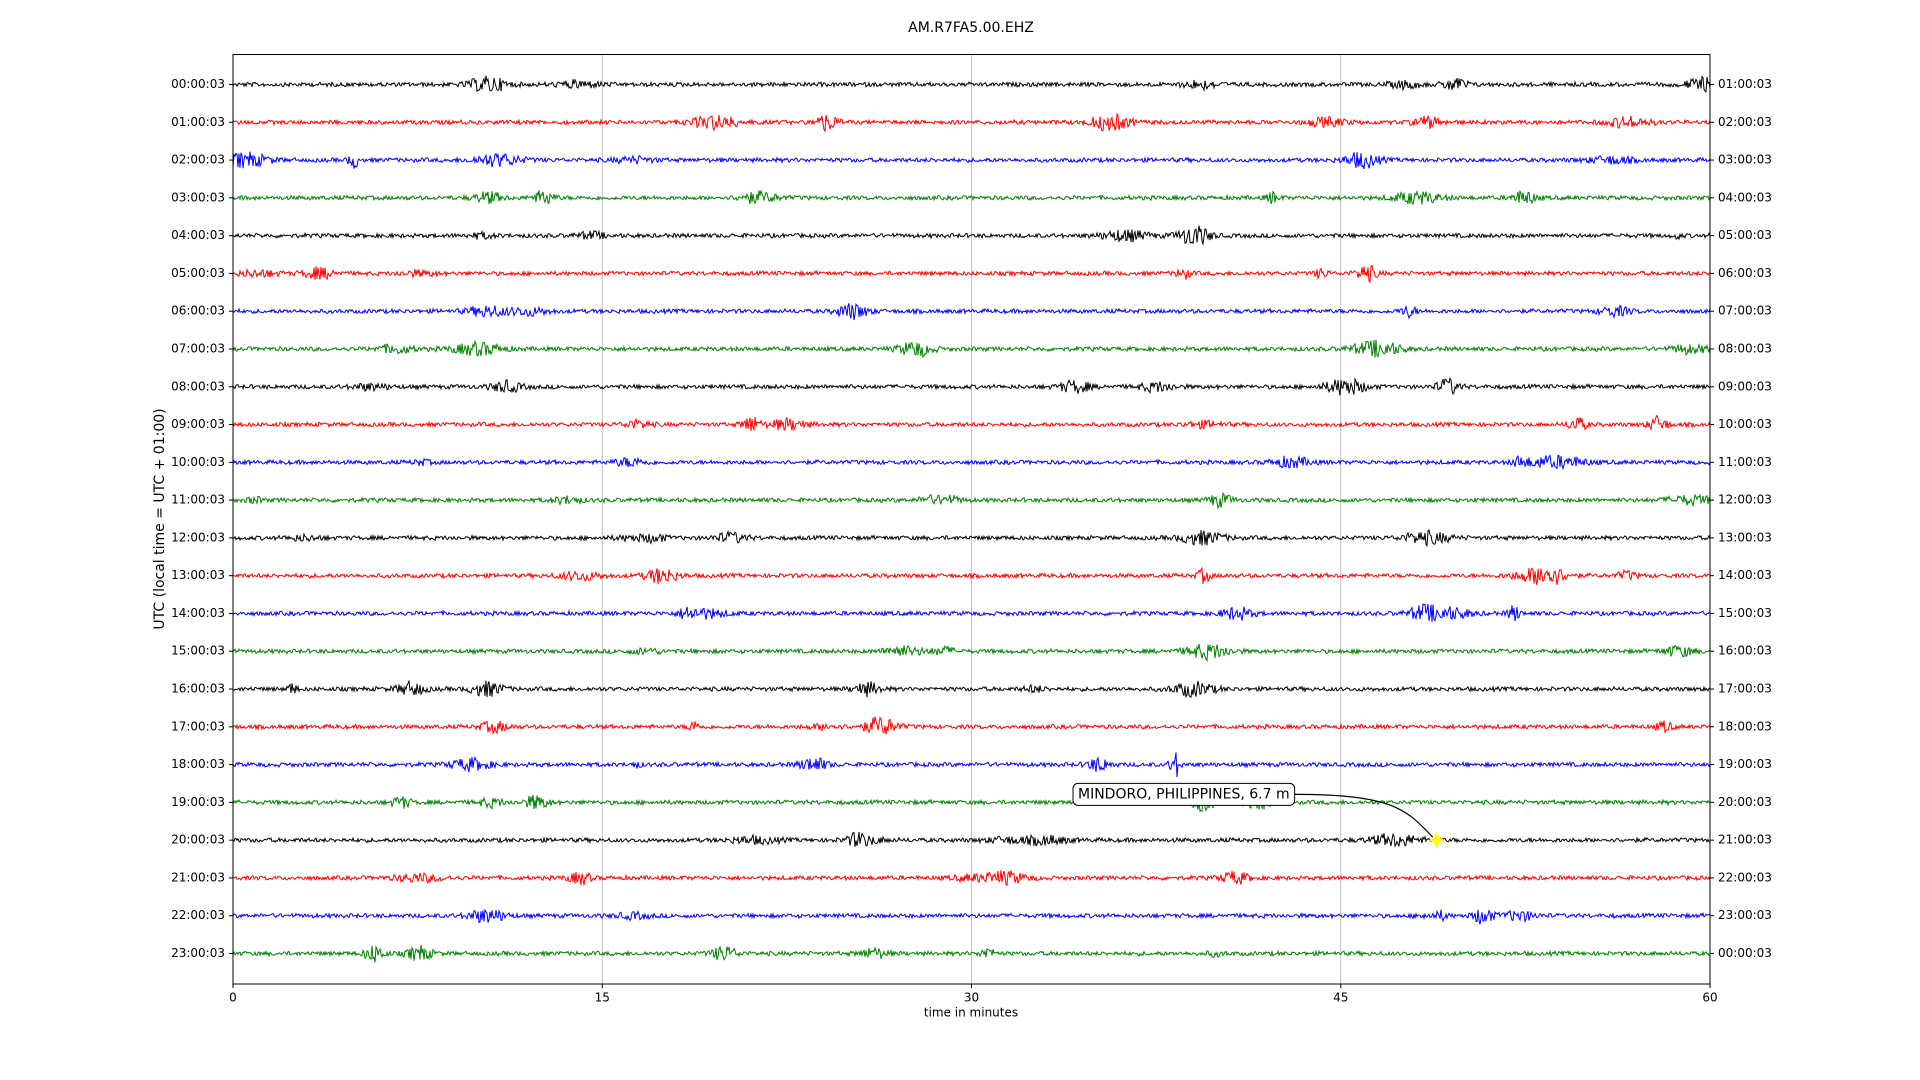 The height and width of the screenshot is (1080, 1920). I want to click on y-tick-label: 19:00:03, so click(198, 802).